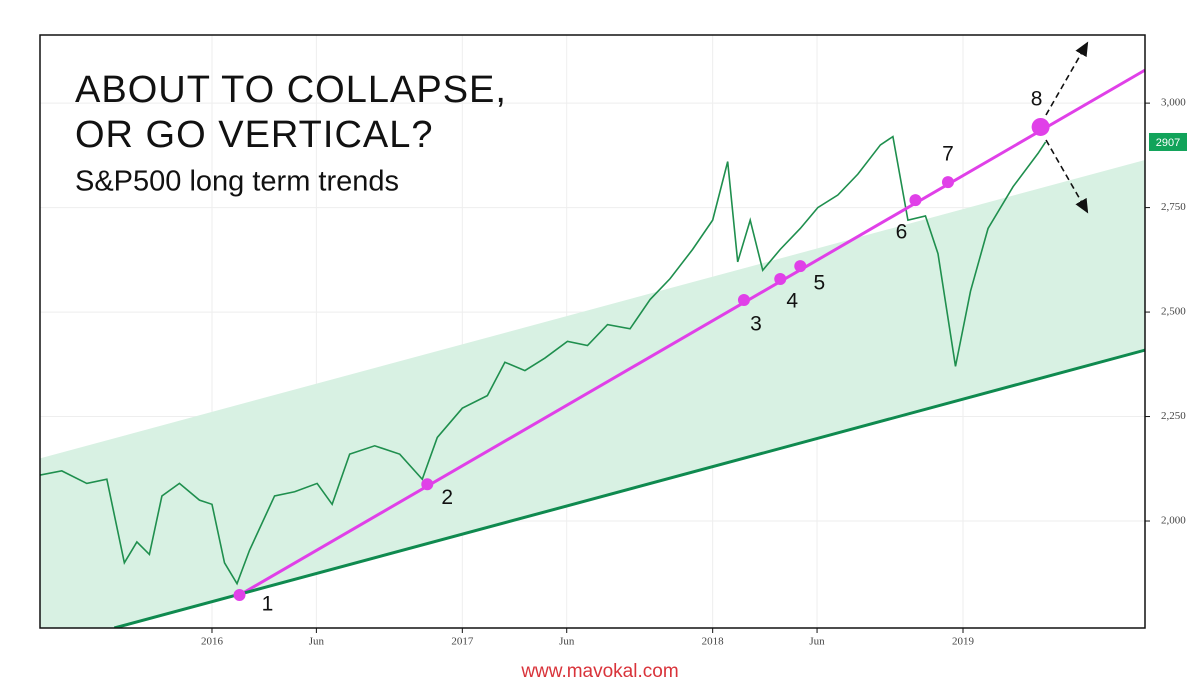 Image resolution: width=1200 pixels, height=700 pixels. I want to click on y-tick-label: 2,500, so click(1173, 312).